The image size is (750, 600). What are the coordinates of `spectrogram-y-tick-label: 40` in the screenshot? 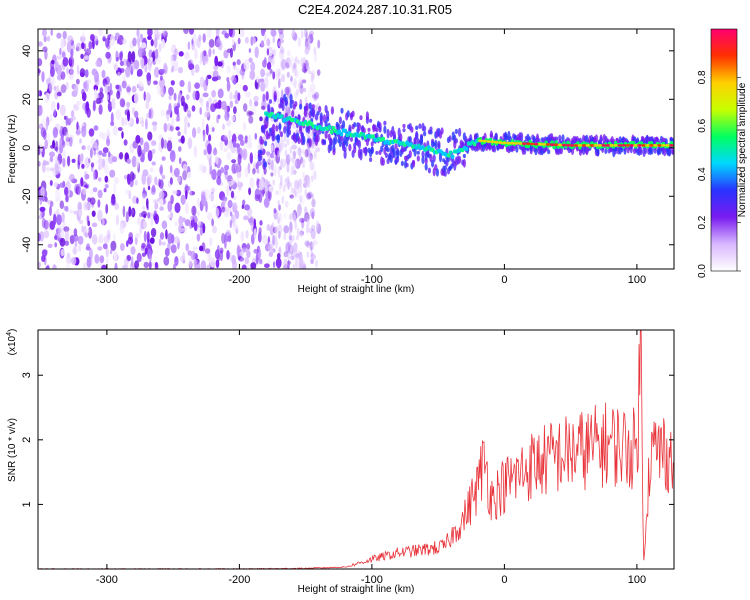 It's located at (27, 51).